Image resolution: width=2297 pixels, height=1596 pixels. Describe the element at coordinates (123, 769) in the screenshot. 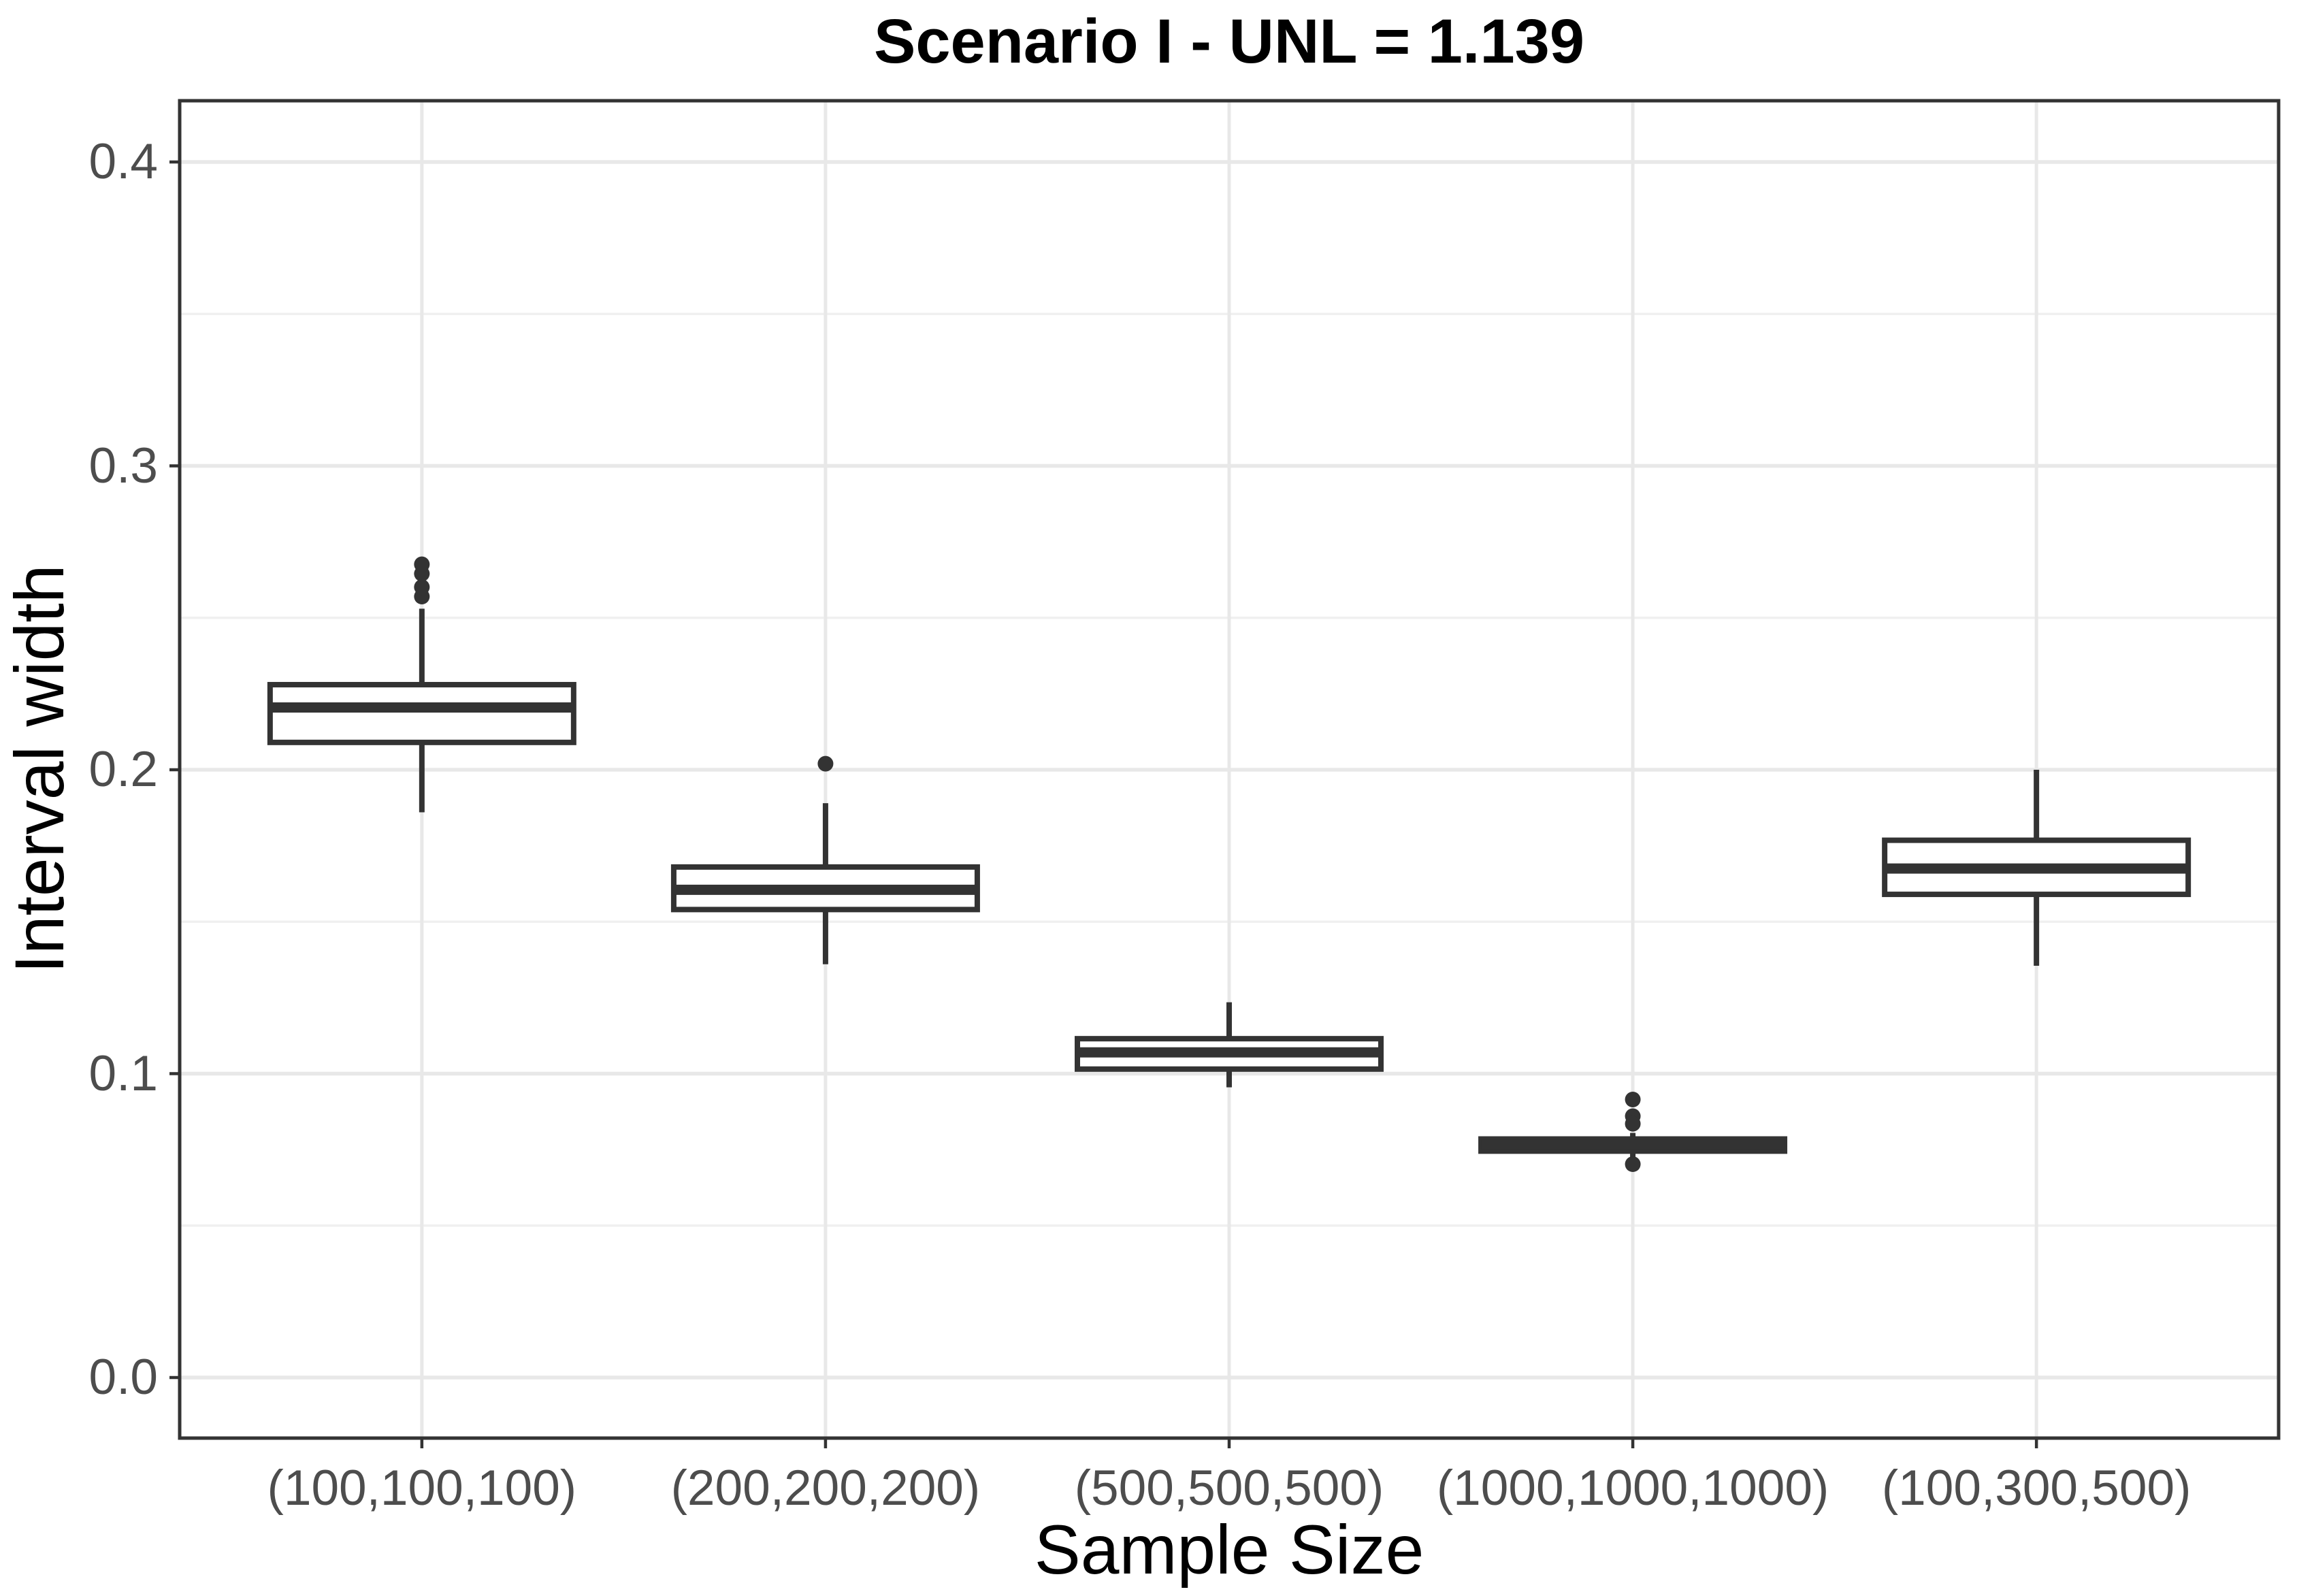

I see `y-tick-label: 0.2` at that location.